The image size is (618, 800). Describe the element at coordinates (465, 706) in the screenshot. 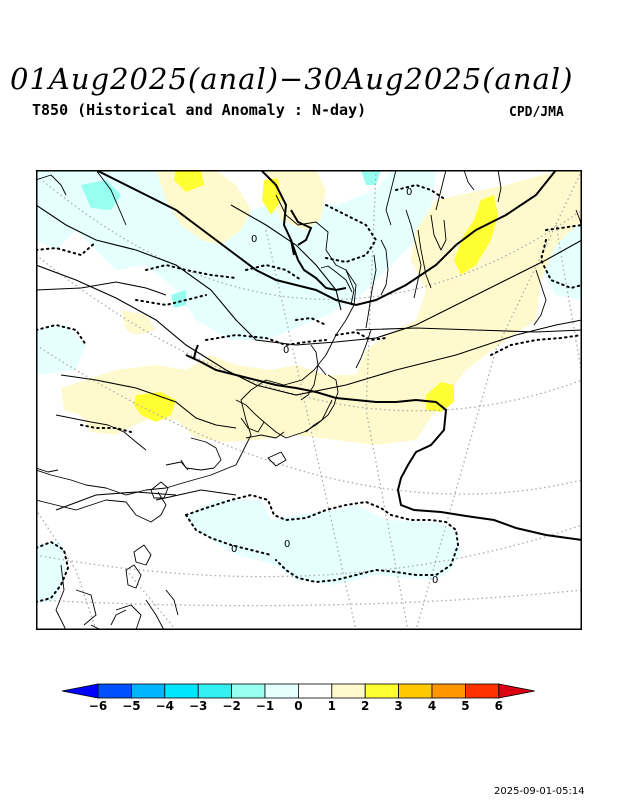

I see `colorbar-tick-label: 5` at that location.